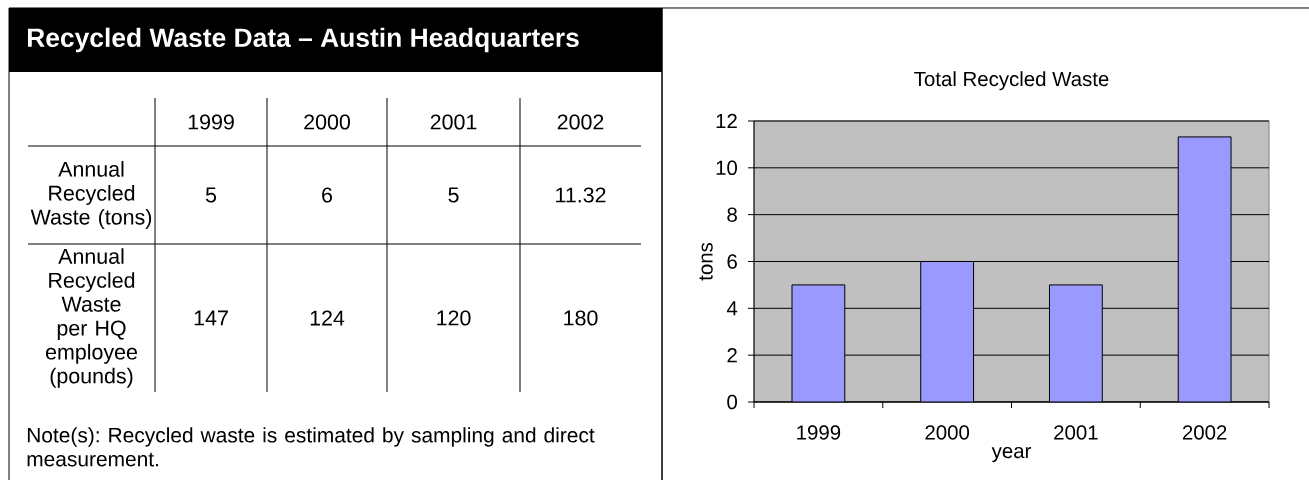 The image size is (1309, 480). I want to click on chart-title: Recycled Waste Data – Austin Headquarters, so click(303, 40).